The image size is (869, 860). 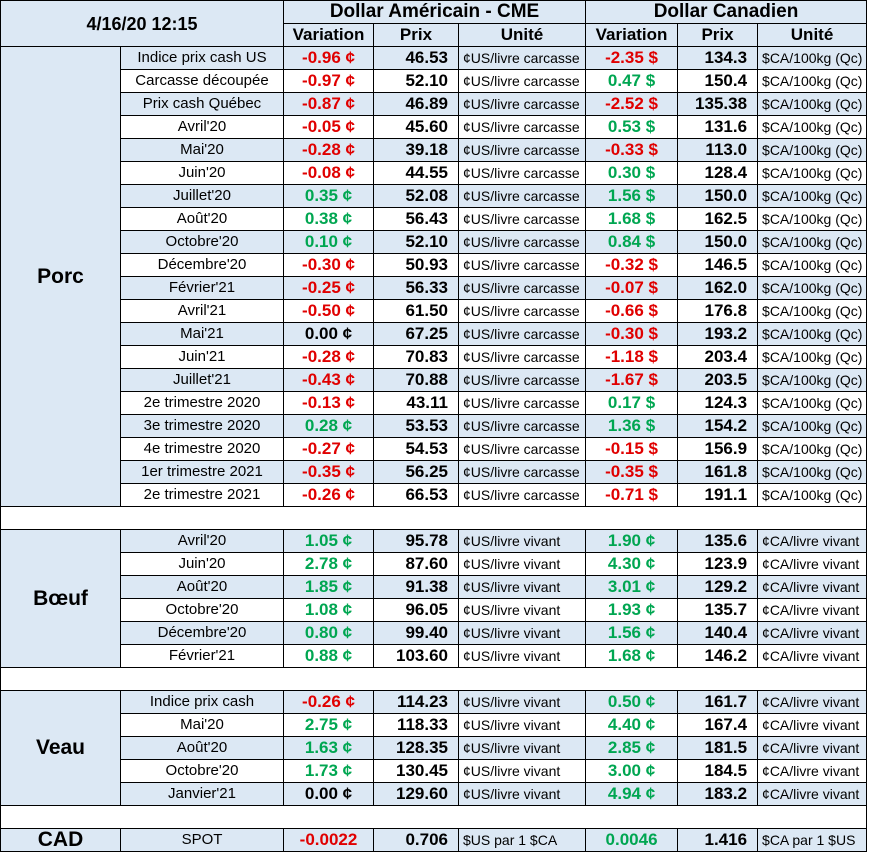 I want to click on row-label: Carcasse découpée, so click(x=202, y=81).